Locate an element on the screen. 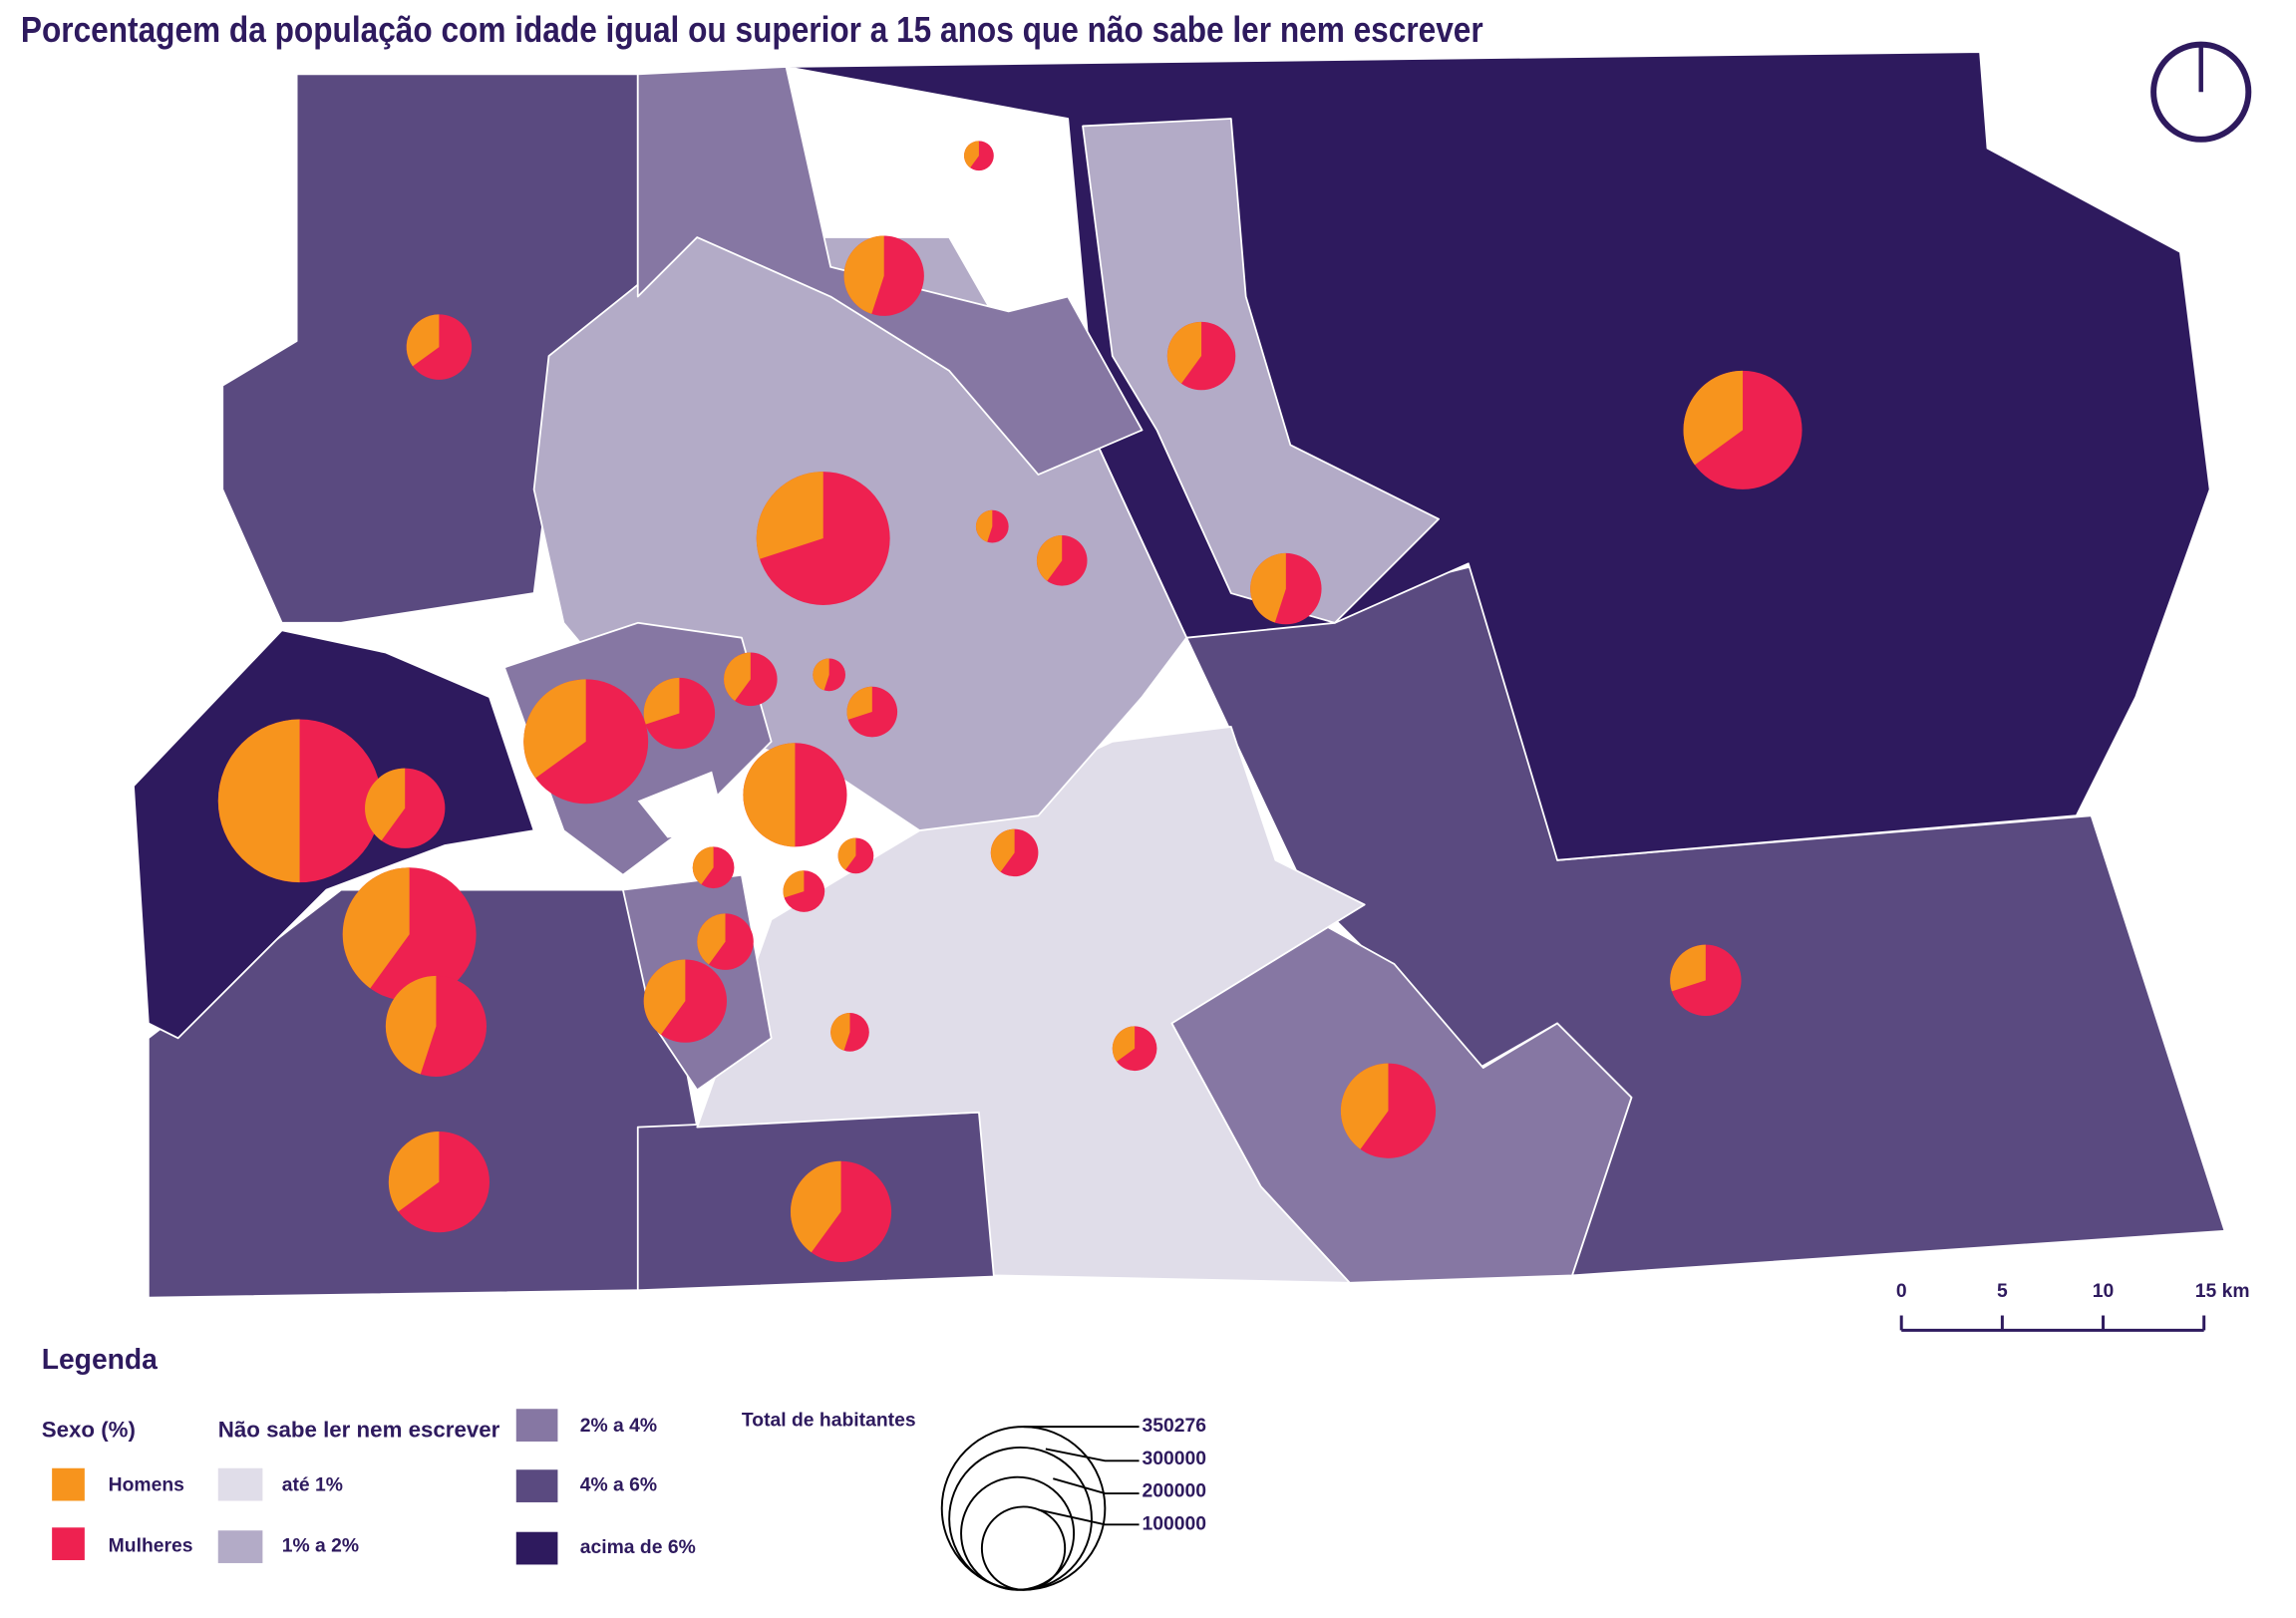 This screenshot has height=1618, width=2296. legend-label: acima de 6% is located at coordinates (638, 1547).